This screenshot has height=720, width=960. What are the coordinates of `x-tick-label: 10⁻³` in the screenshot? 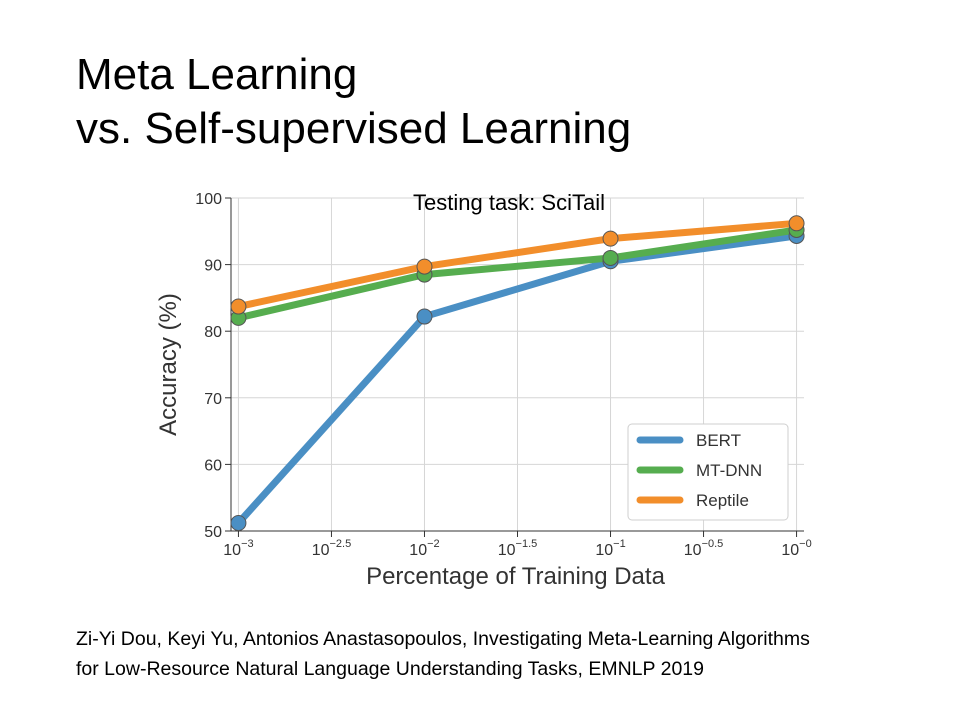 It's located at (238, 548).